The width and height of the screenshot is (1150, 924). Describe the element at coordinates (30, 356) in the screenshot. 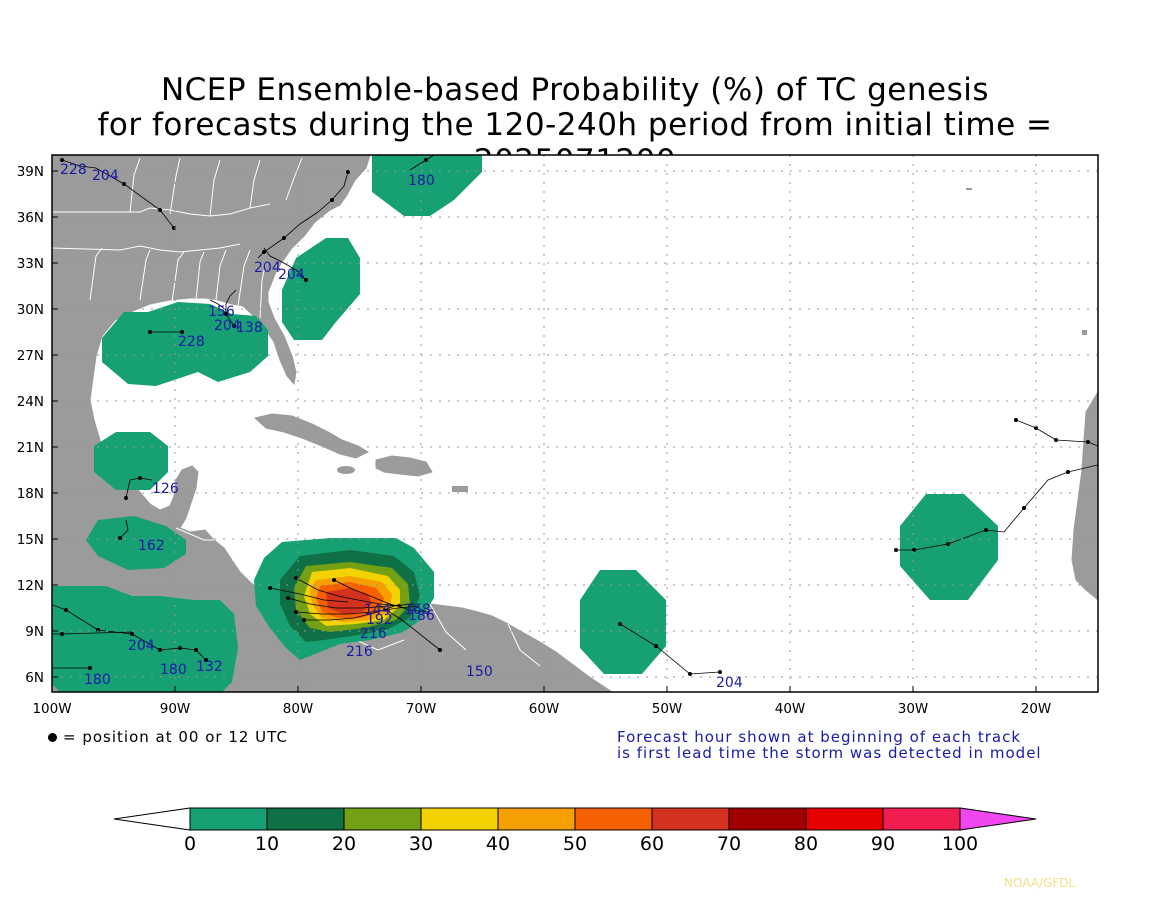

I see `lat-label: 27N` at that location.